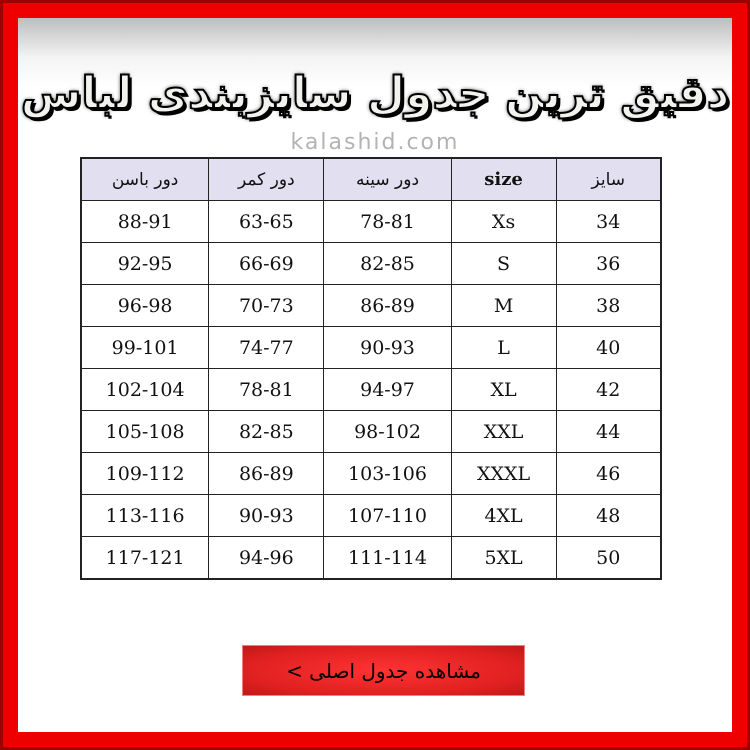 The image size is (750, 750). What do you see at coordinates (608, 347) in the screenshot?
I see `cell-size-number: 40` at bounding box center [608, 347].